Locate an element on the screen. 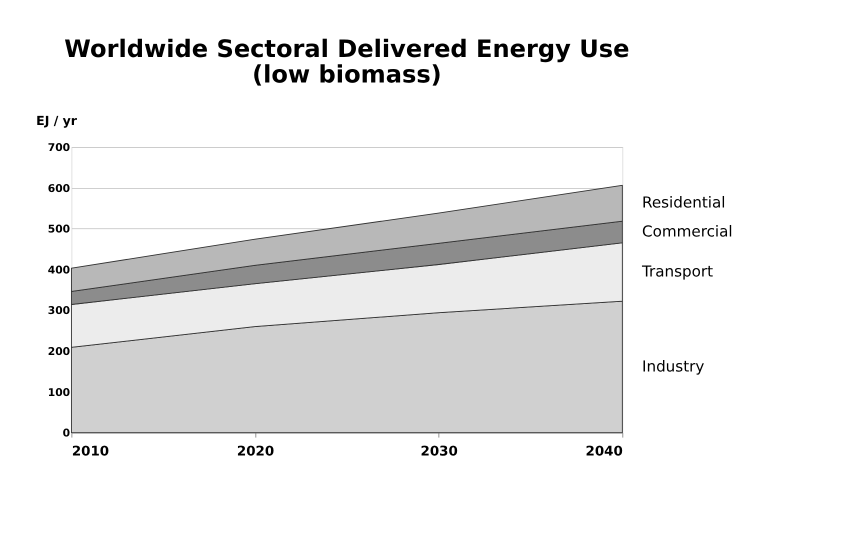 This screenshot has width=867, height=533. x-tick-label: 2020 is located at coordinates (255, 452).